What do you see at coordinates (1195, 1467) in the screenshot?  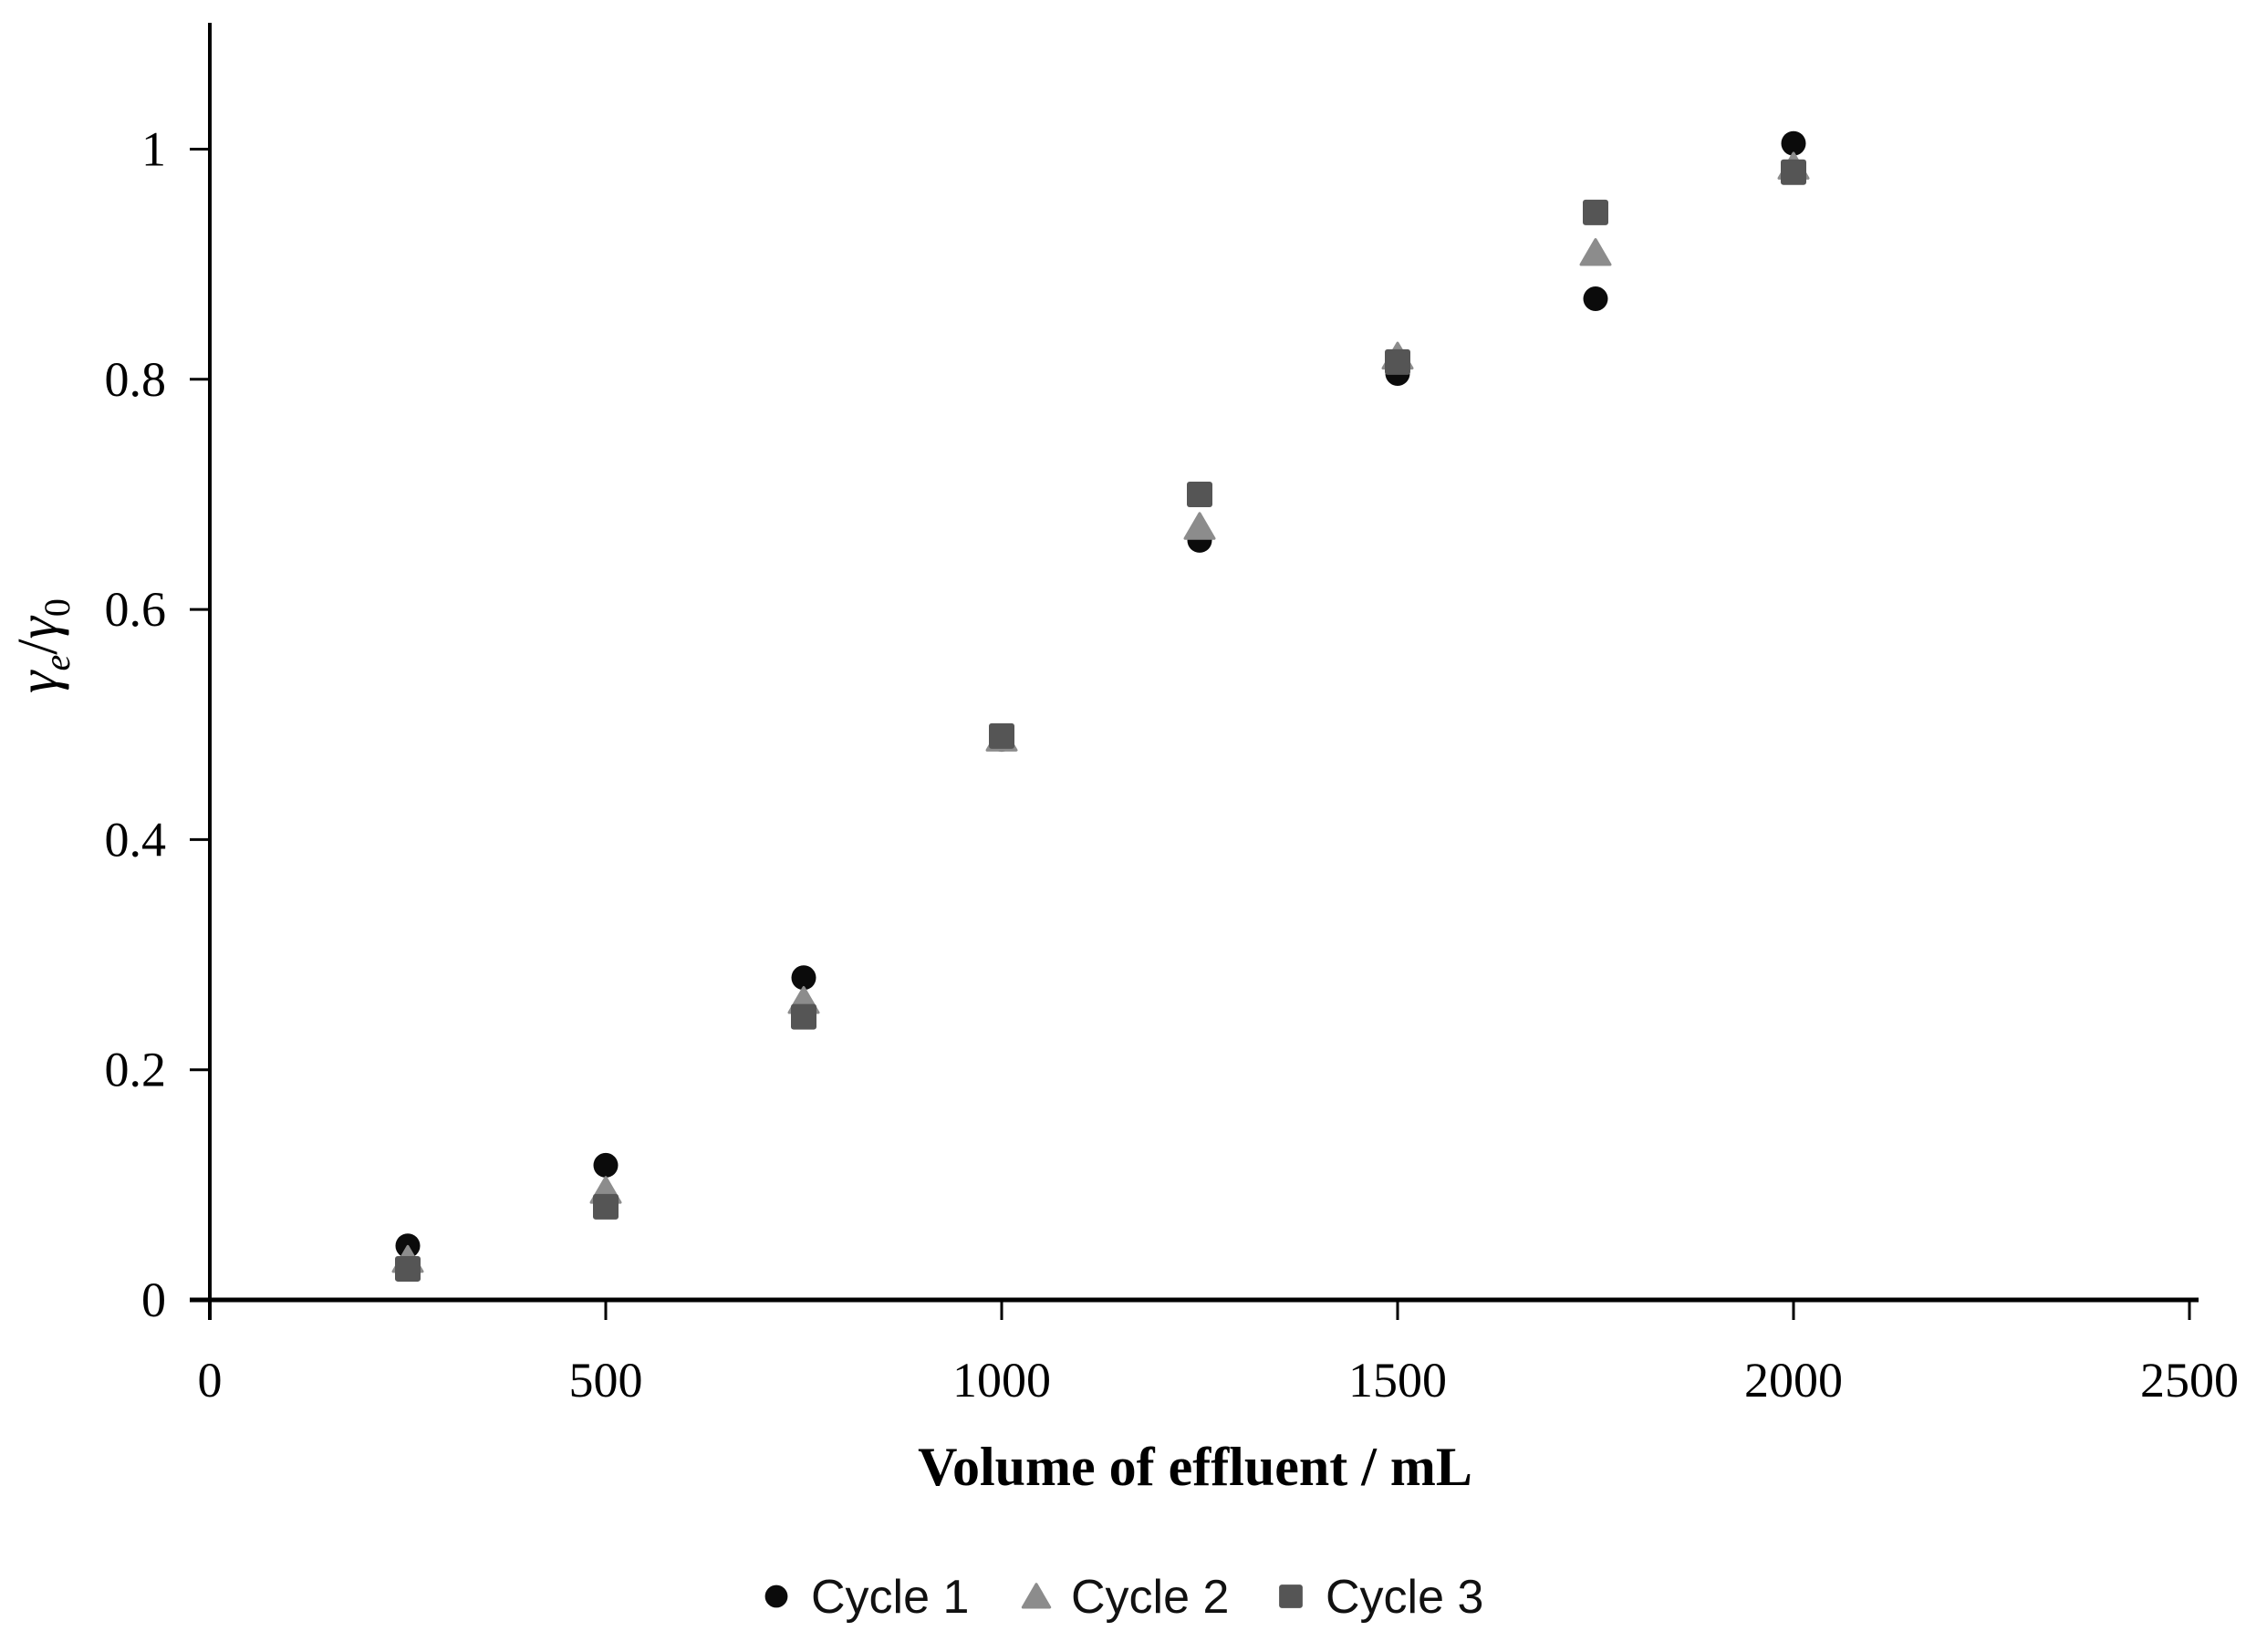 I see `x-axis-title: Volume of effluent / mL` at bounding box center [1195, 1467].